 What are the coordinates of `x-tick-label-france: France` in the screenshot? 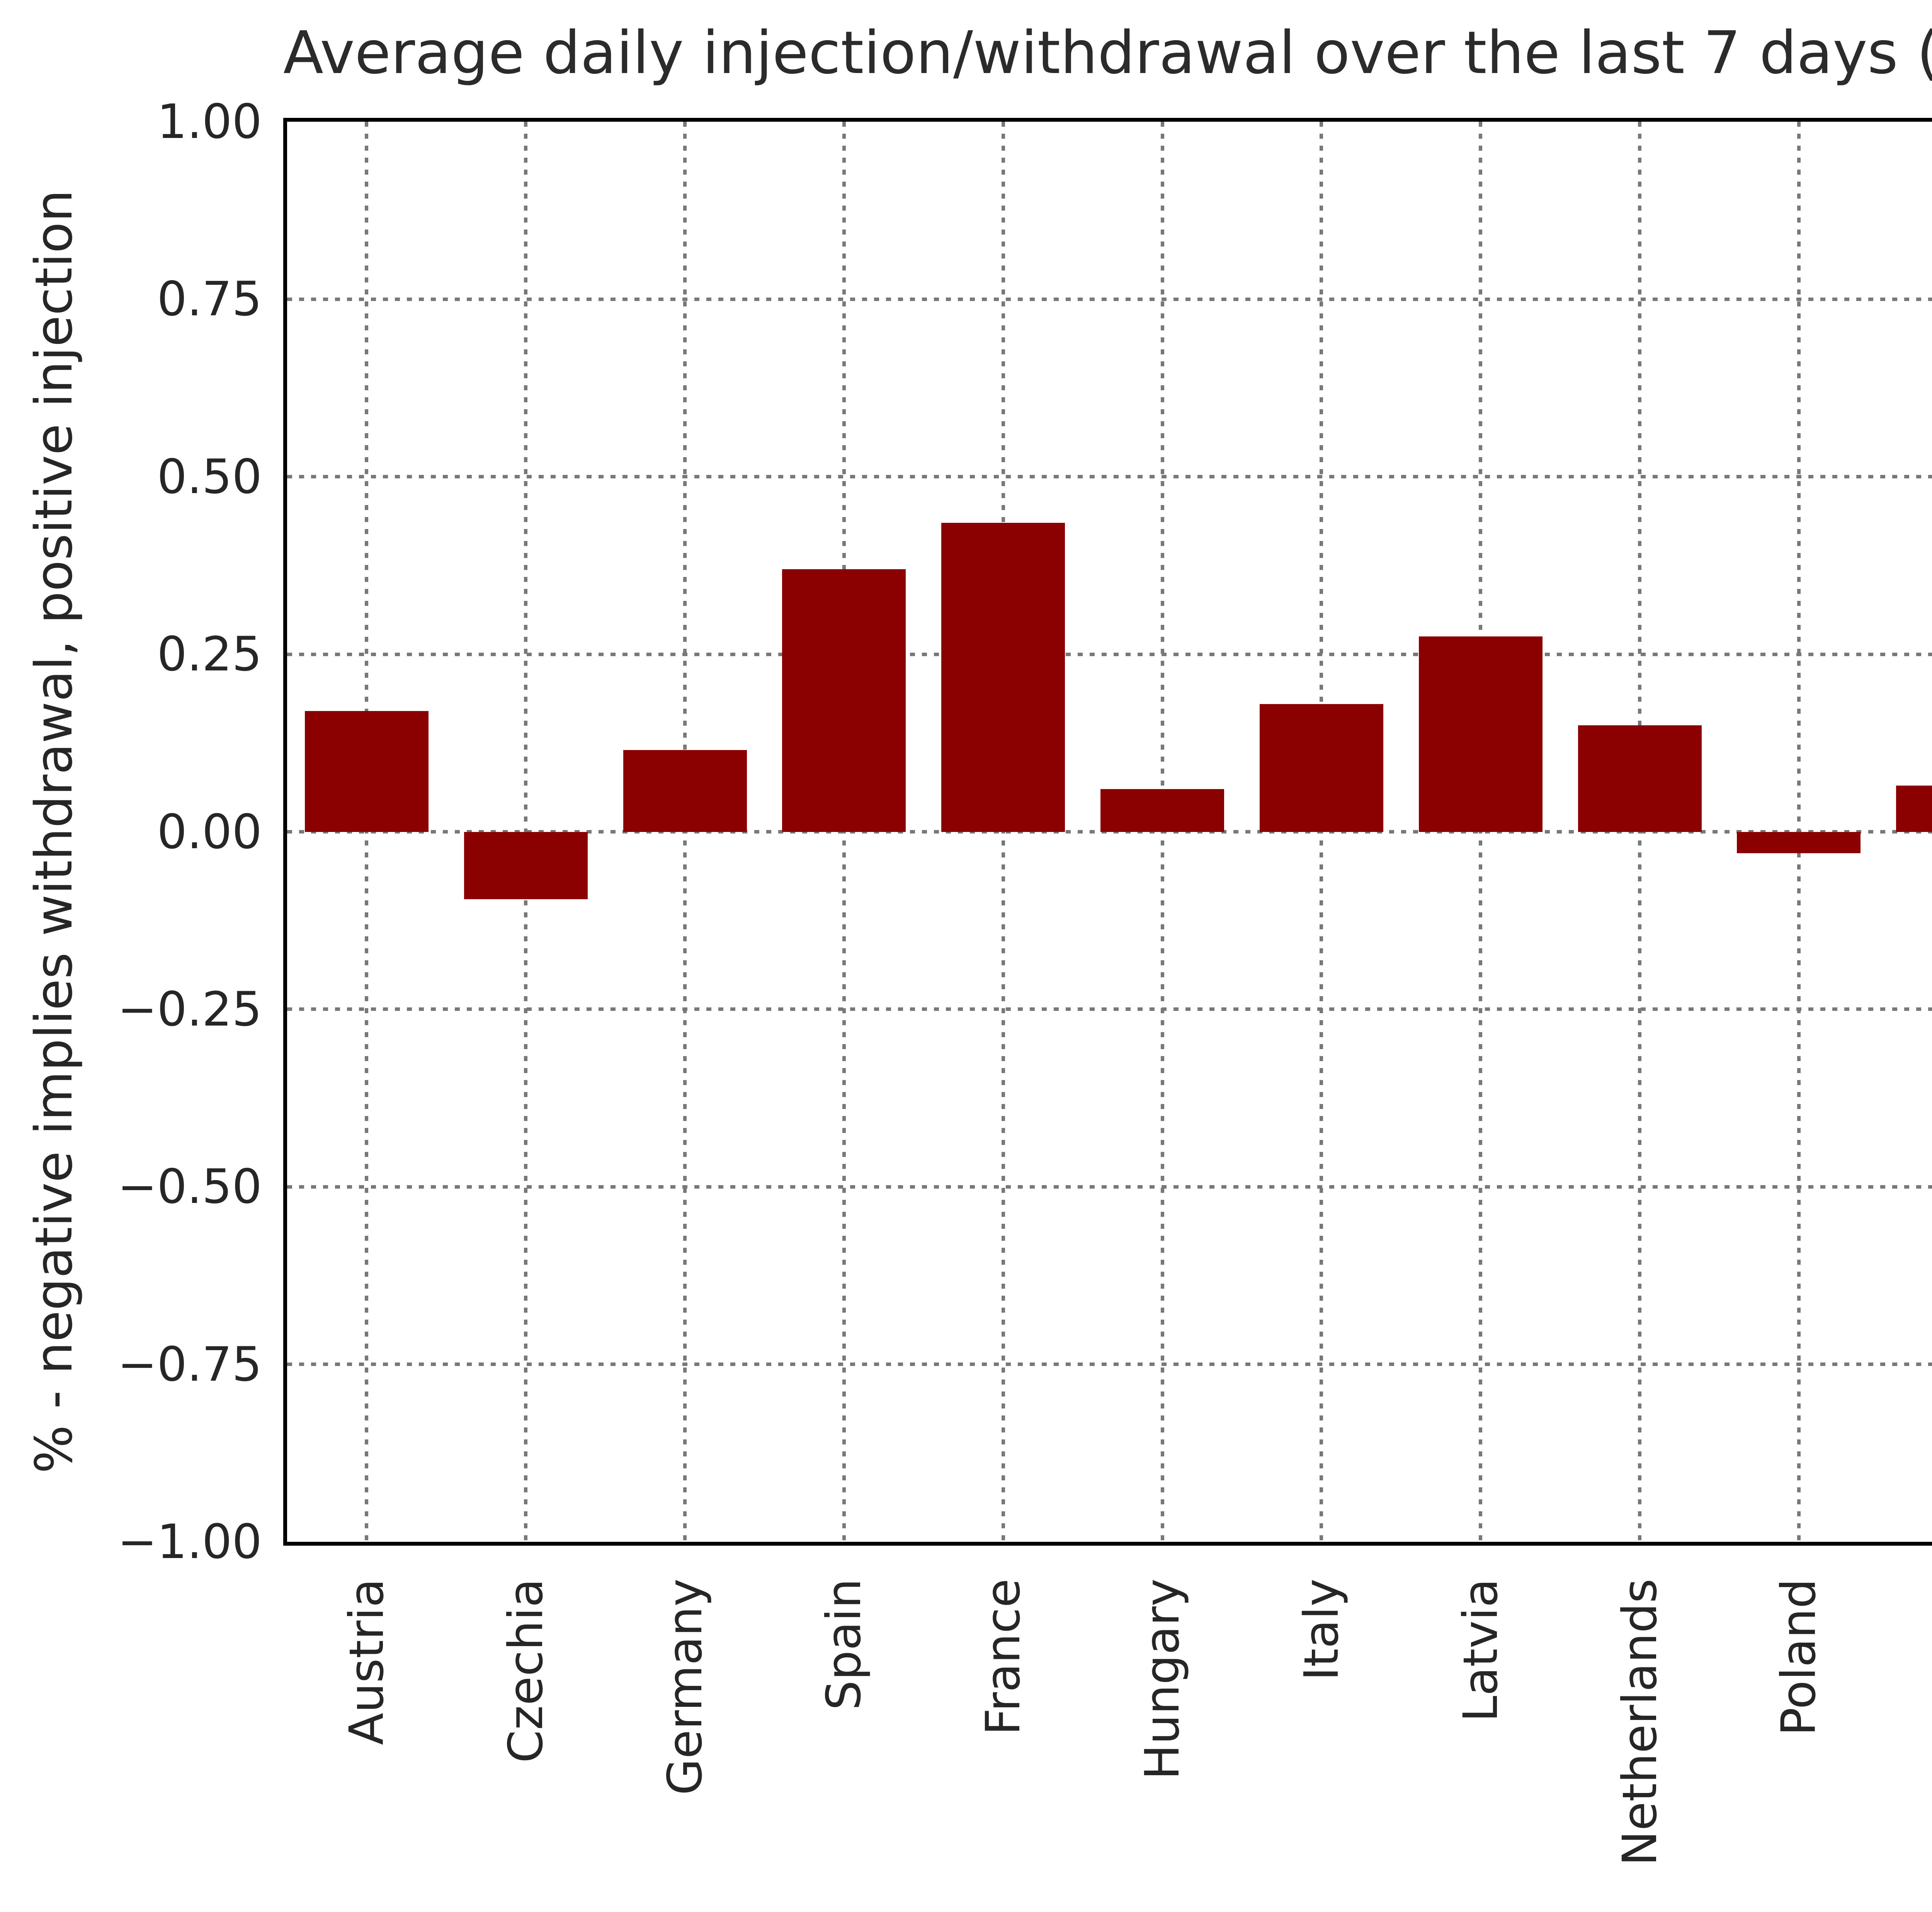 It's located at (1004, 1657).